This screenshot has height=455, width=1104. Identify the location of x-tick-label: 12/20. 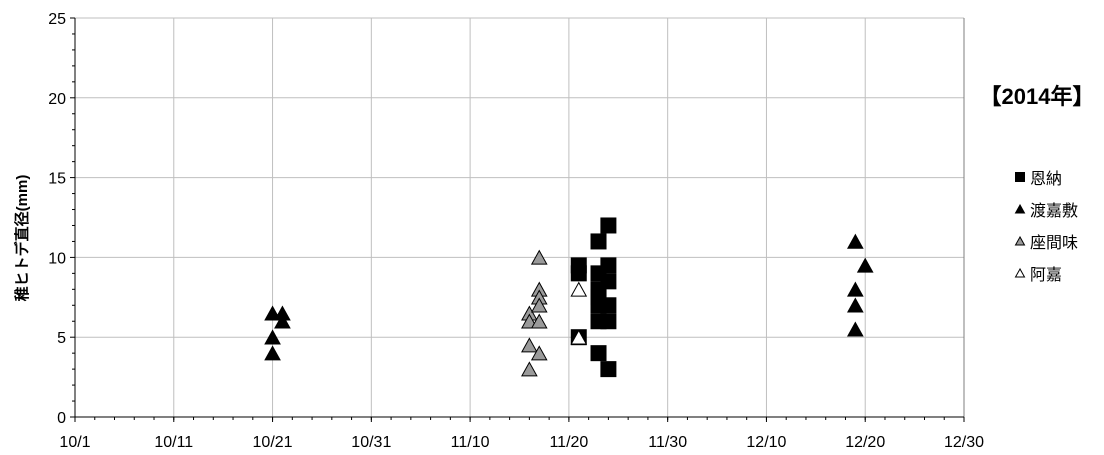
(865, 442).